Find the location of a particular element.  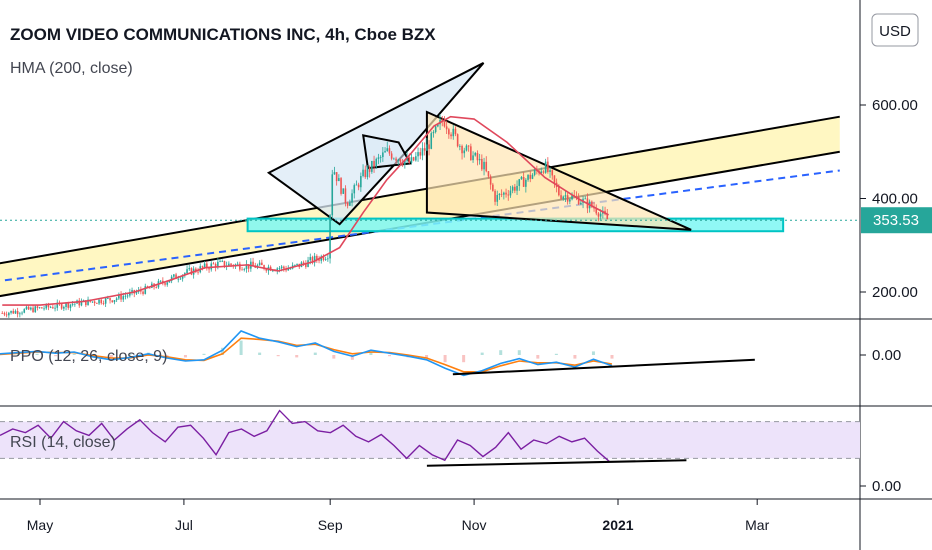

rsi-trendline is located at coordinates (556, 463).